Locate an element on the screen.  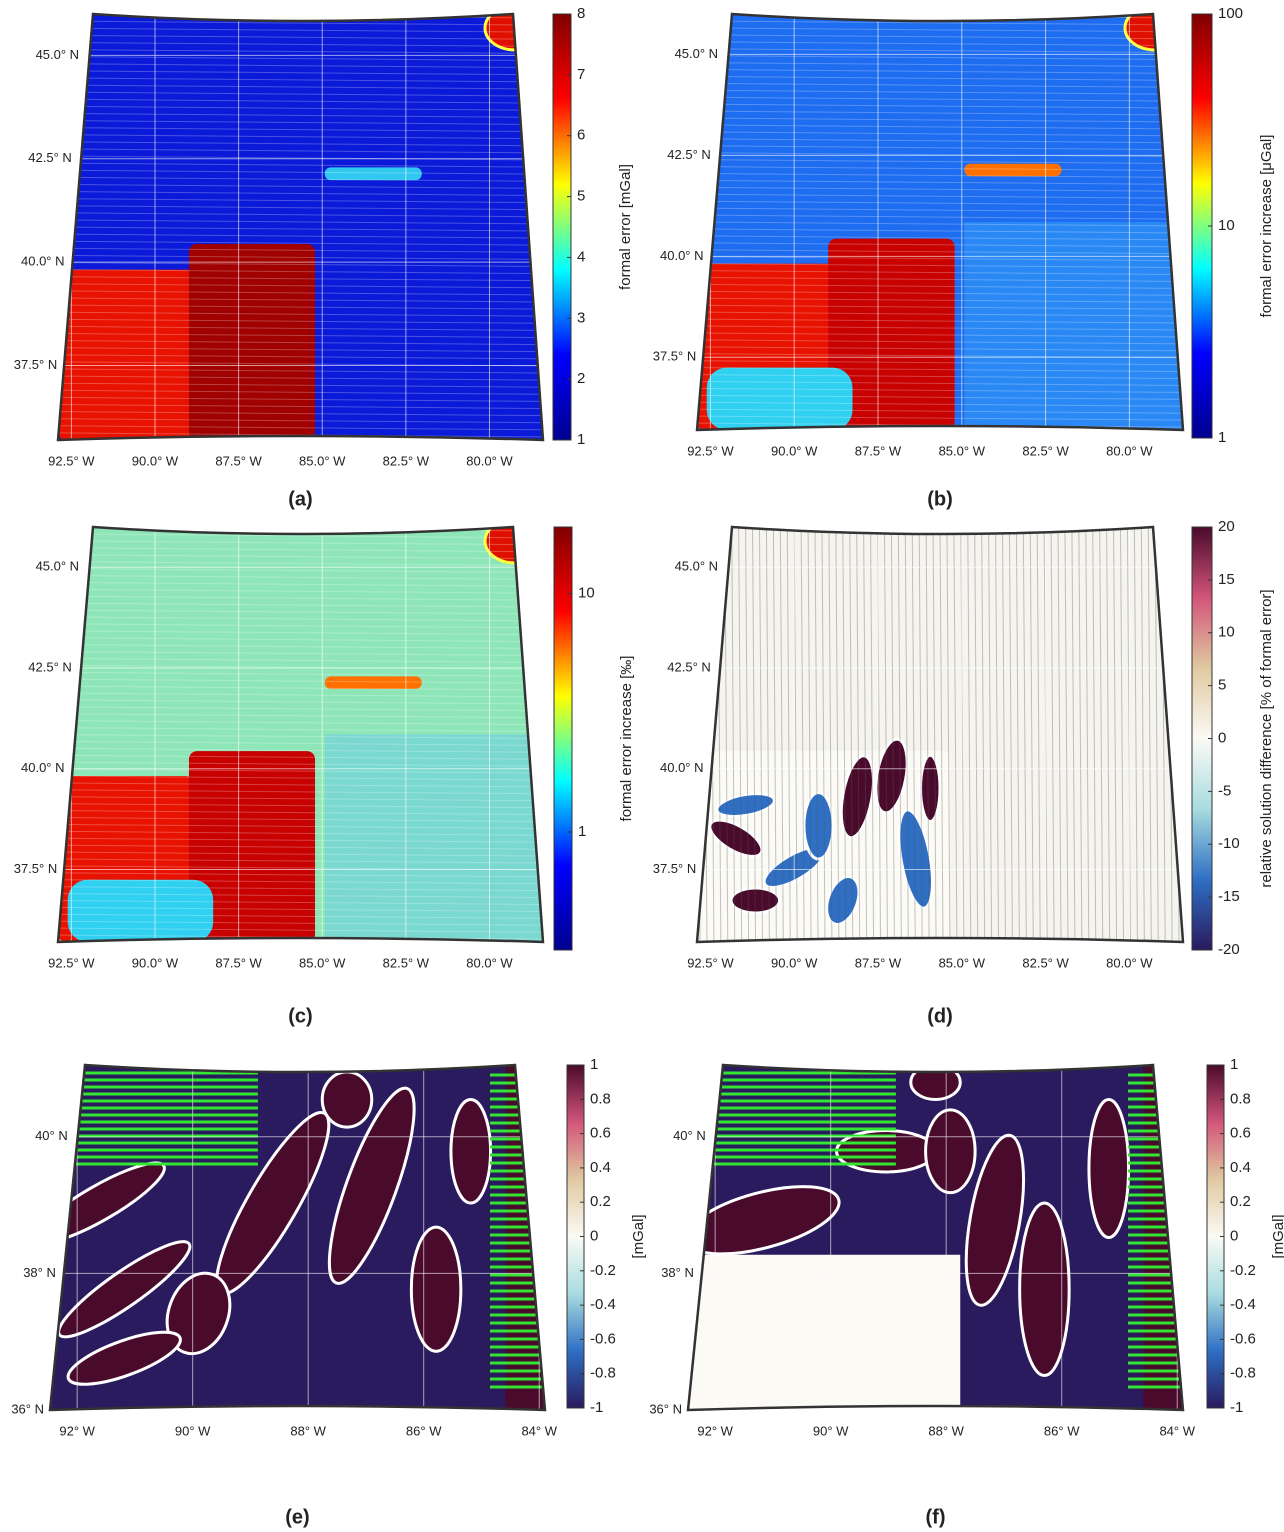
x-tick-label: 84° W is located at coordinates (1177, 1430).